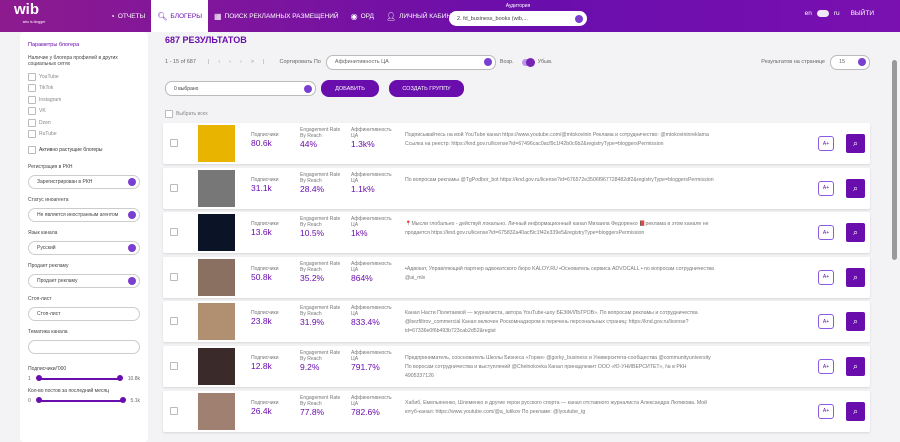 This screenshot has height=442, width=900. What do you see at coordinates (894, 160) in the screenshot?
I see `scrollbar` at bounding box center [894, 160].